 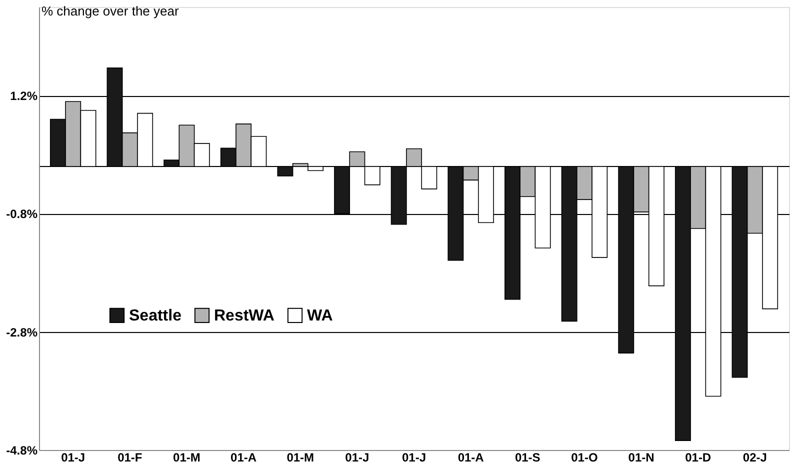 I want to click on x-tick-label: 02-J, so click(x=754, y=457).